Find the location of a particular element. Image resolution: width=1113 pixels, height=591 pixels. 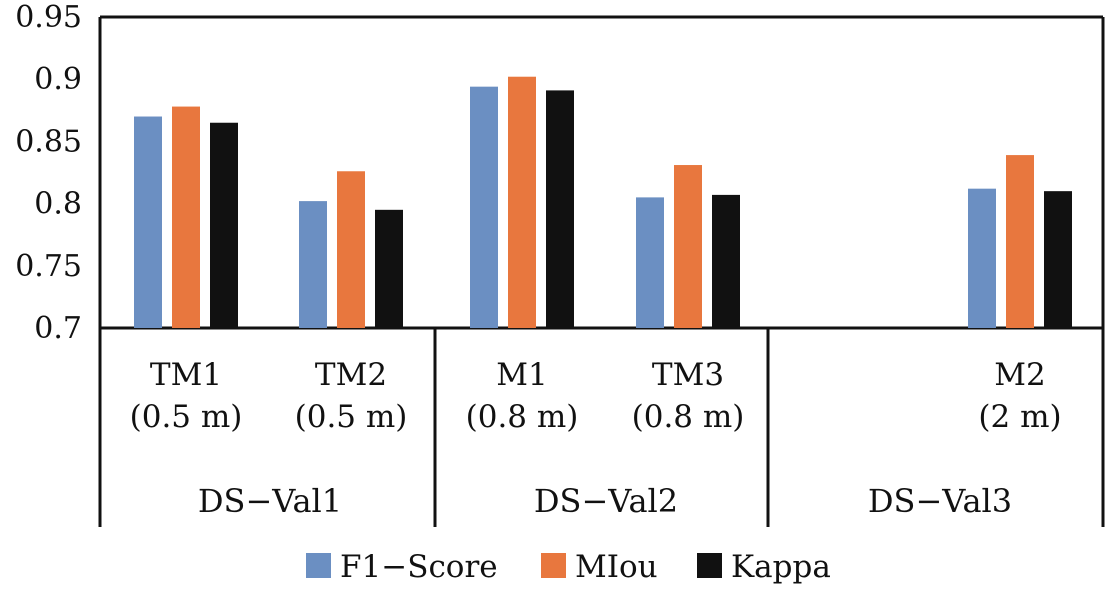

y-tick-label: 0.95 is located at coordinates (48, 17).